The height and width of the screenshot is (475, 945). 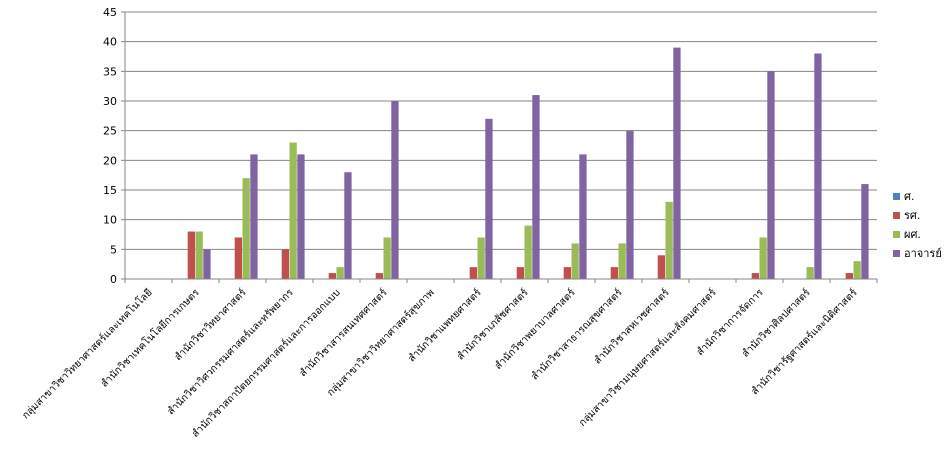 What do you see at coordinates (912, 215) in the screenshot?
I see `legend-label: รศ.` at bounding box center [912, 215].